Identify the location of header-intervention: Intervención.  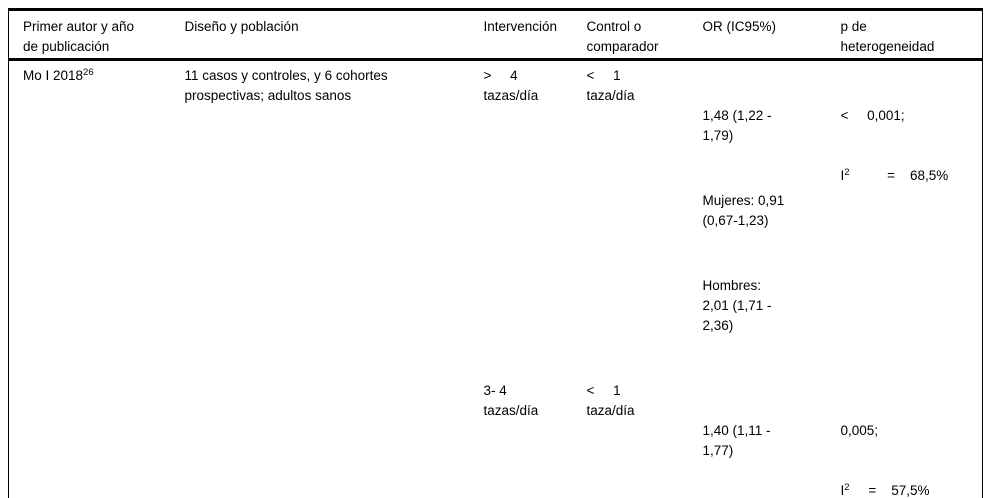
(520, 26).